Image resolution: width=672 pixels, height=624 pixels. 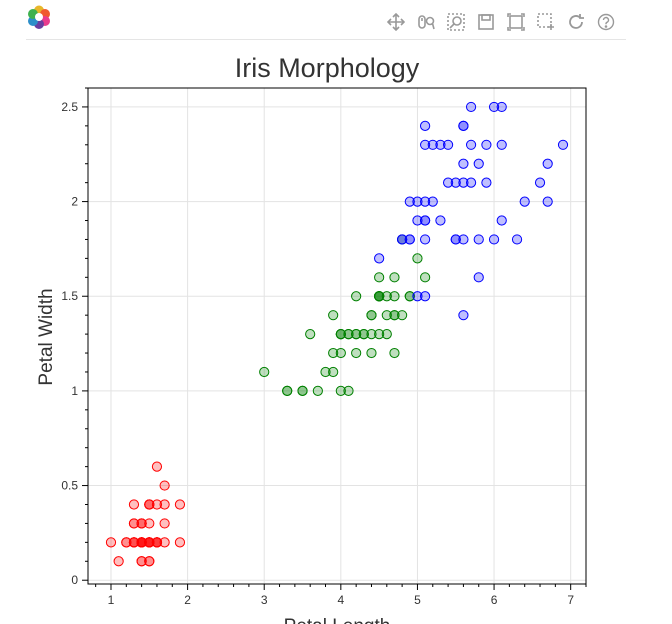 What do you see at coordinates (396, 22) in the screenshot?
I see `pan-tool-icon` at bounding box center [396, 22].